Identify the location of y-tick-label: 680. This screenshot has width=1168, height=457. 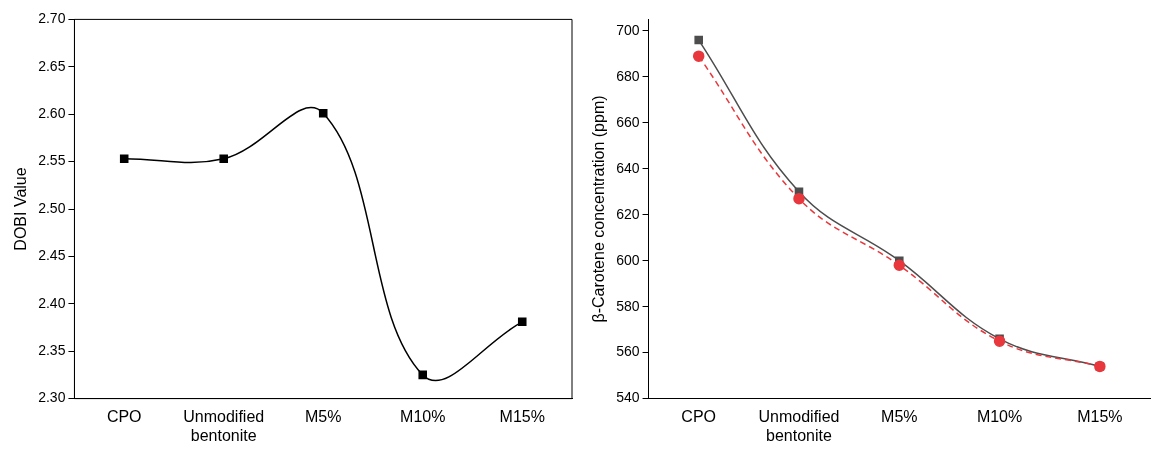
(628, 75).